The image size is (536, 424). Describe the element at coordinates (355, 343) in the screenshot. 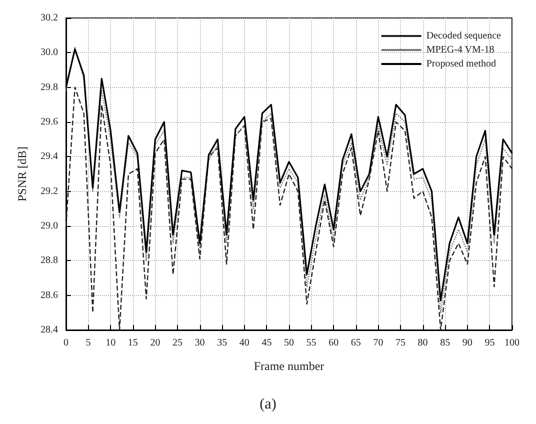

I see `x-tick-label: 65` at that location.